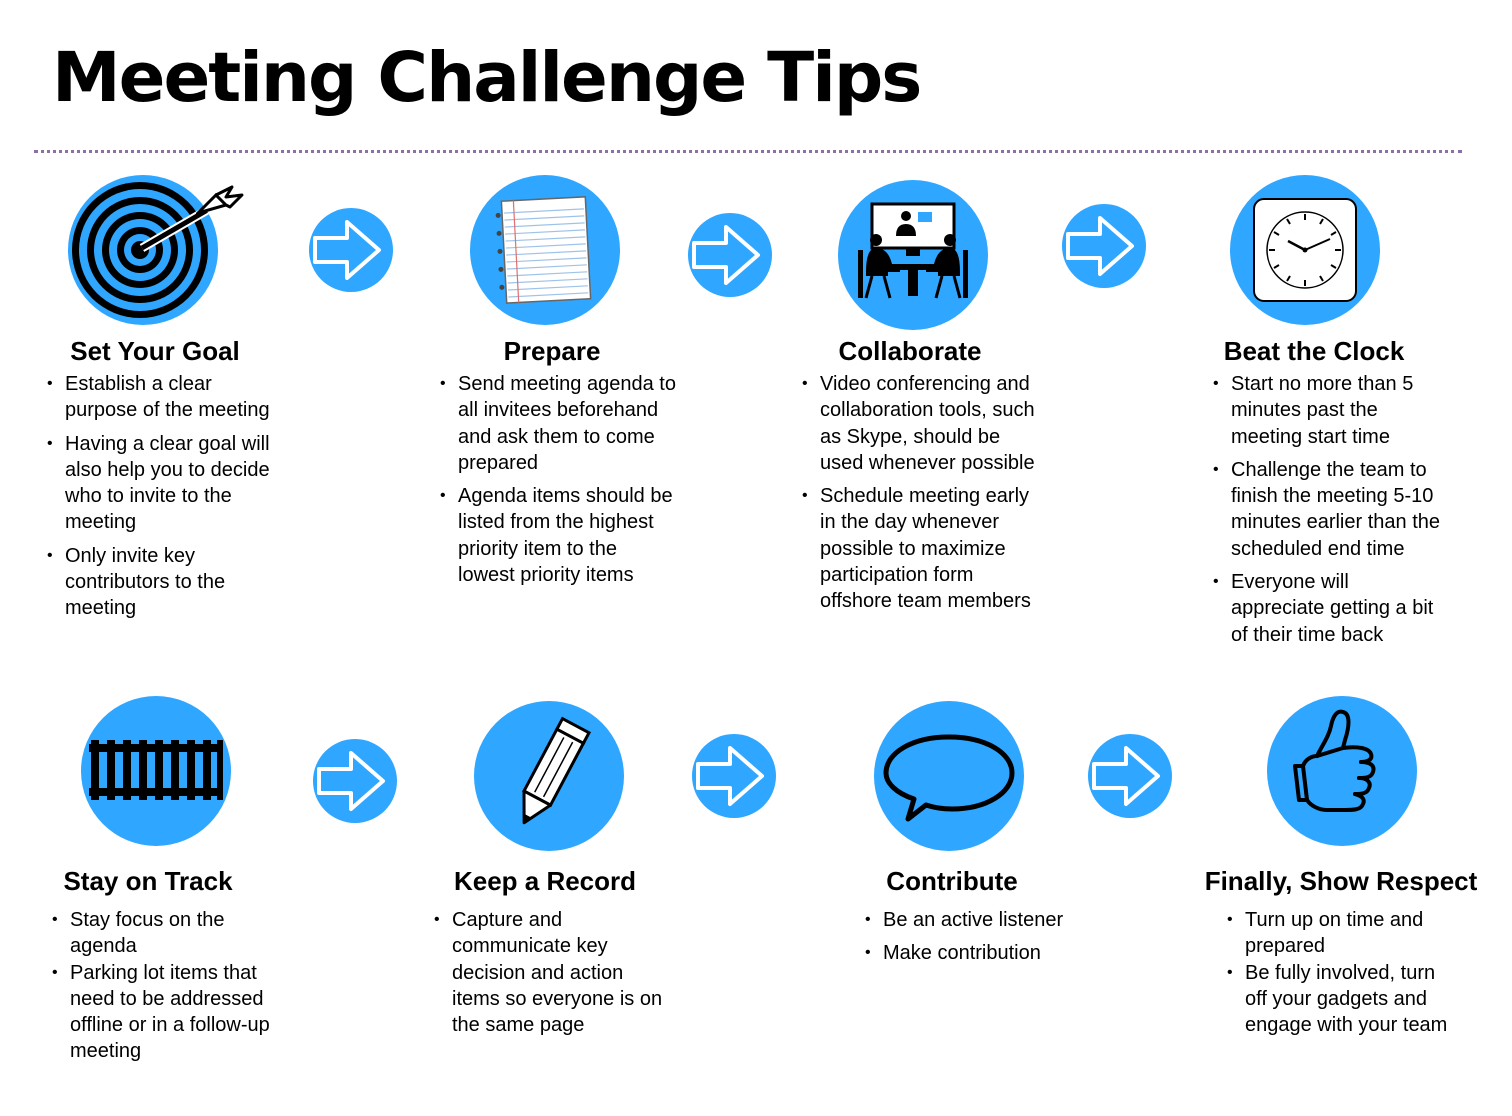 Image resolution: width=1512 pixels, height=1116 pixels. I want to click on dart-fletching-icon, so click(220, 200).